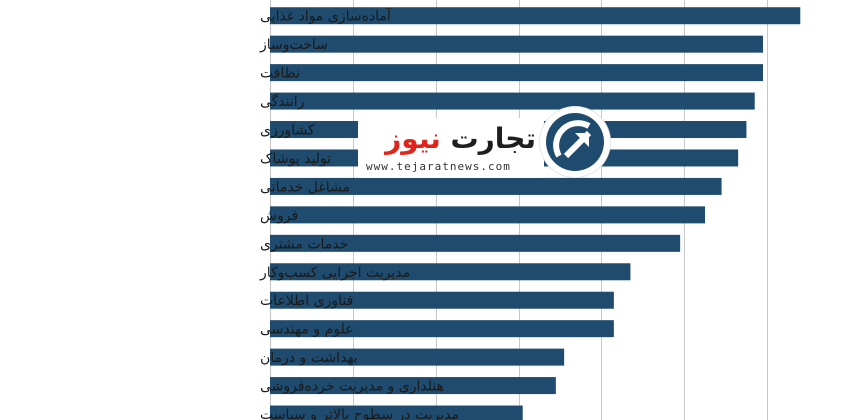 This screenshot has width=850, height=420. I want to click on category-label: ساخت‌وساز, so click(293, 45).